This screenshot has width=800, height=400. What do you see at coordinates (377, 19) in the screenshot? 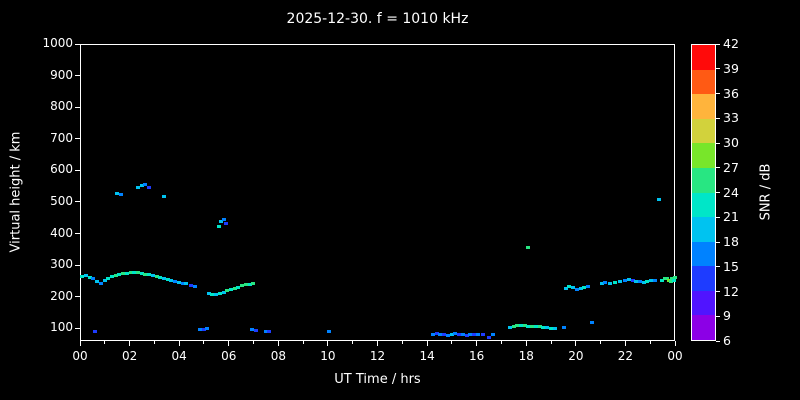
I see `chart-title: 2025-12-30. f = 1010 kHz` at bounding box center [377, 19].